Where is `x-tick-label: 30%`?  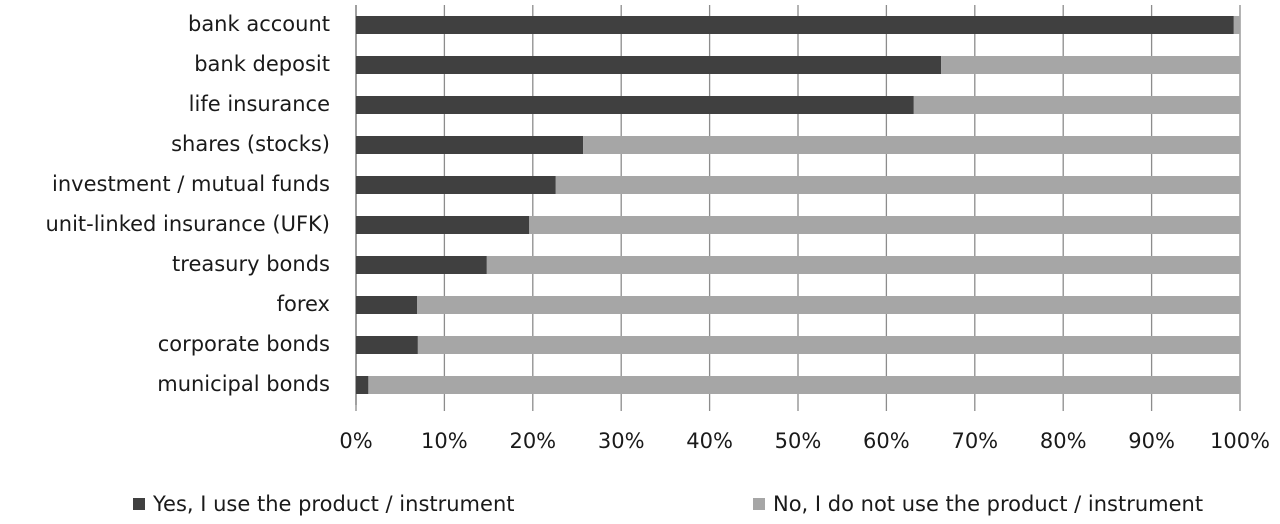
x-tick-label: 30% is located at coordinates (621, 441).